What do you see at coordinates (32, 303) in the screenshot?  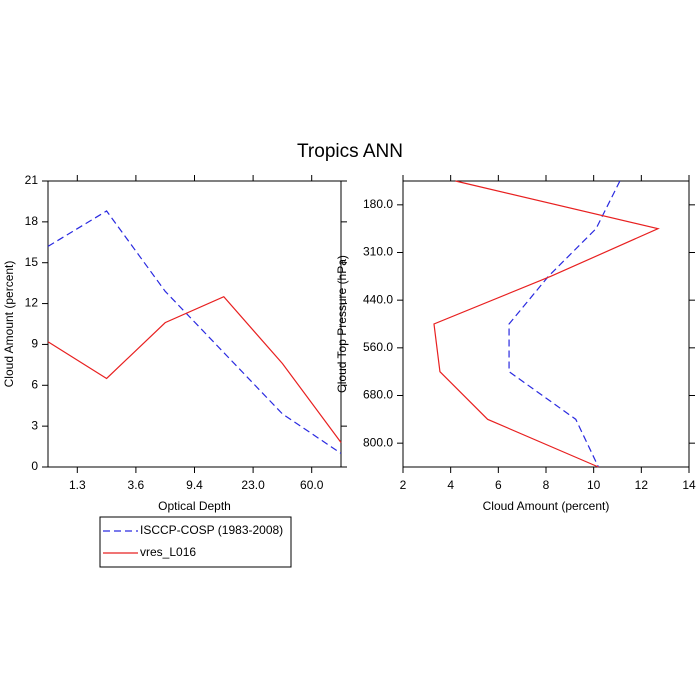 I see `y-tick-label: 12` at bounding box center [32, 303].